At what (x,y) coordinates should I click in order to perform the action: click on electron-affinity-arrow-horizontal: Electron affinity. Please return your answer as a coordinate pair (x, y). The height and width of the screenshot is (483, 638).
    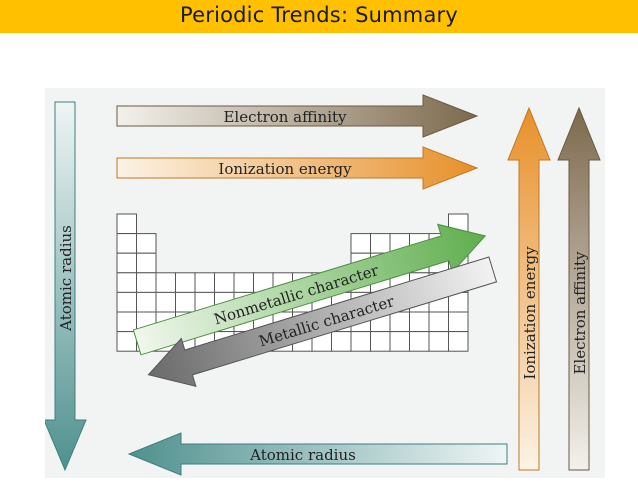
    Looking at the image, I should click on (297, 116).